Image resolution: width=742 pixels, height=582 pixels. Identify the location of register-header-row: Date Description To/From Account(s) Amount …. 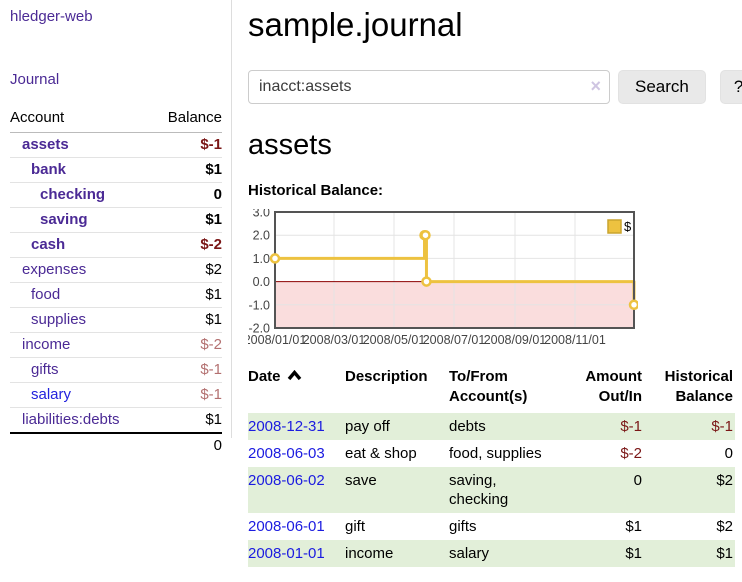
(491, 390).